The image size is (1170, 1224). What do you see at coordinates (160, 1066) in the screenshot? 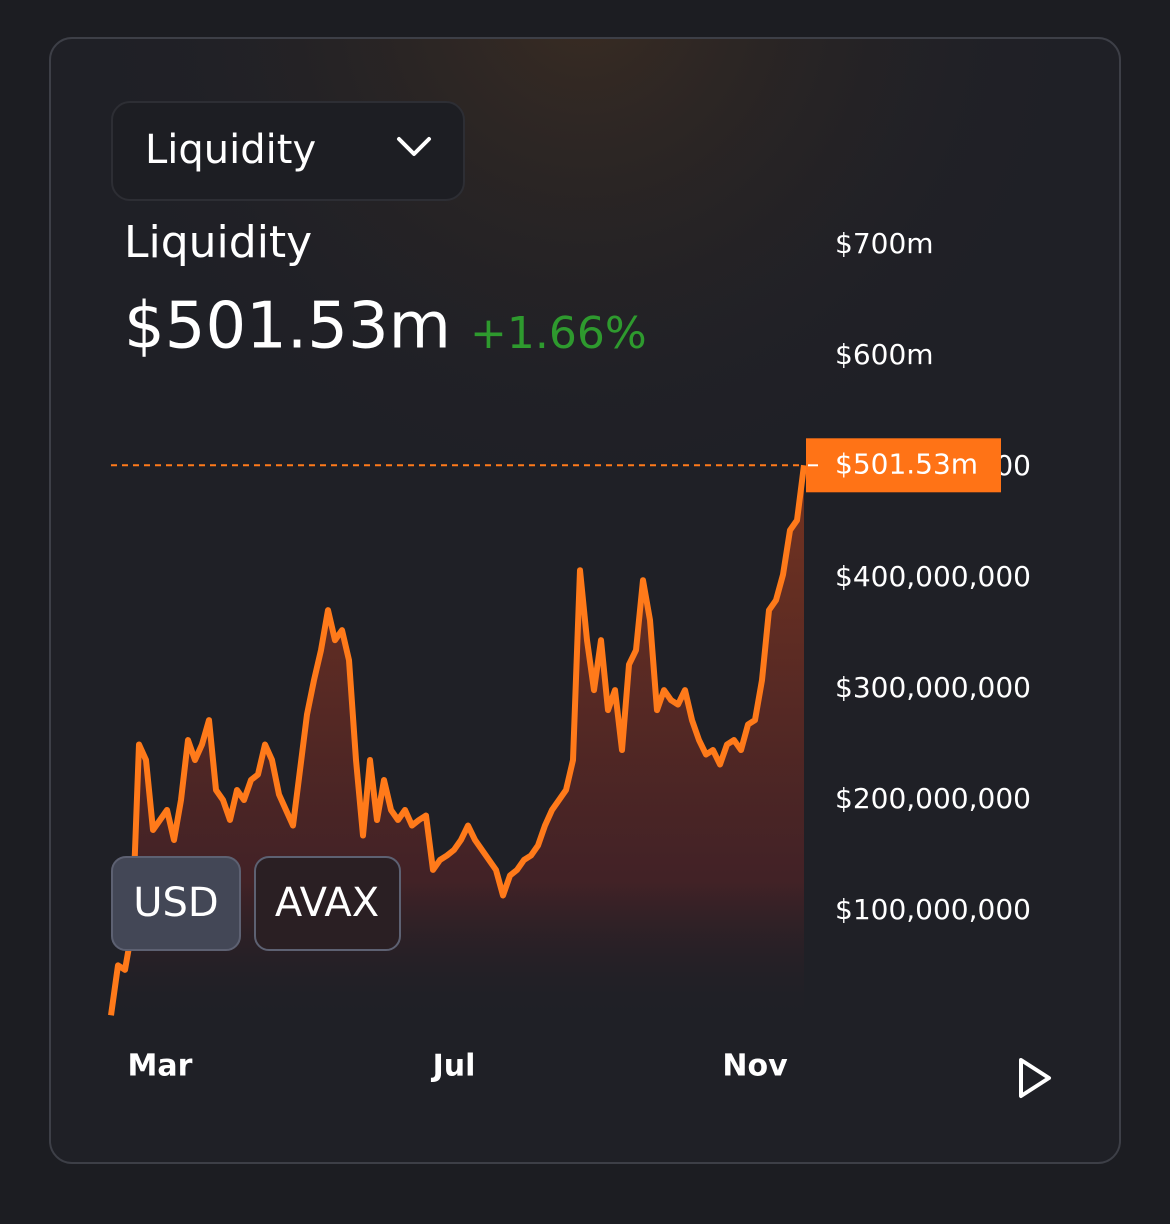
I see `x-tick-label: Mar` at bounding box center [160, 1066].